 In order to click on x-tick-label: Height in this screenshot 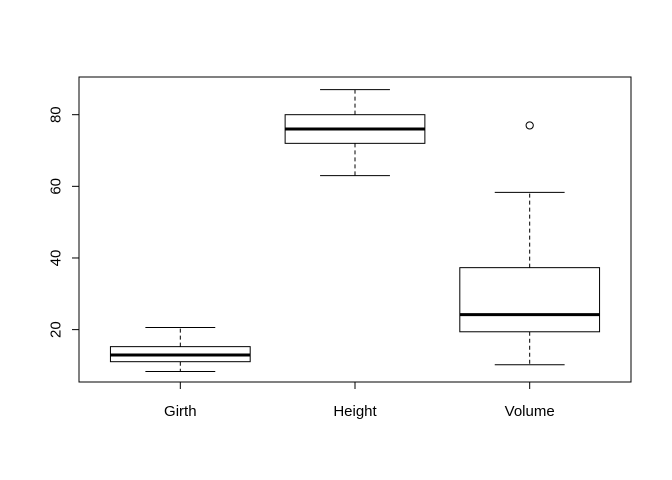, I will do `click(355, 411)`.